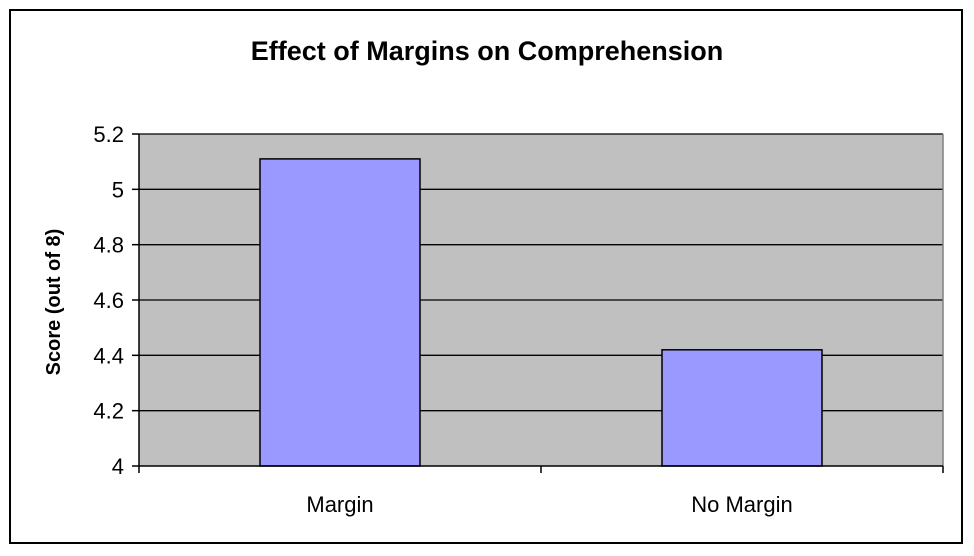 The image size is (974, 556). I want to click on chart-title: Effect of Margins on Comprehension, so click(487, 51).